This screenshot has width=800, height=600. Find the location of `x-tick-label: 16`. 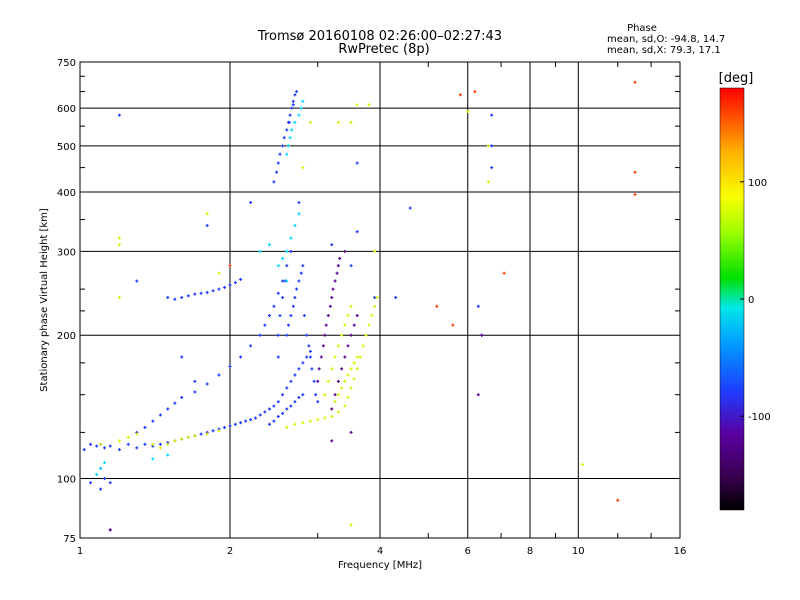

x-tick-label: 16 is located at coordinates (680, 551).